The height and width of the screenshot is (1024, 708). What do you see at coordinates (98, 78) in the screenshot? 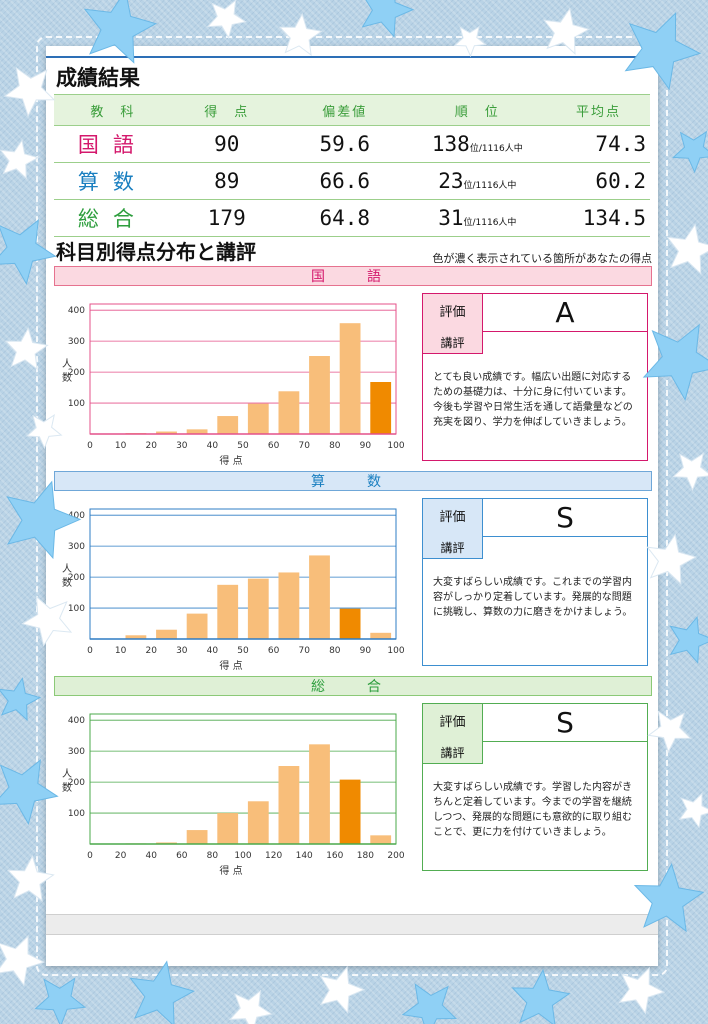
I see `report-title: 成績結果` at bounding box center [98, 78].